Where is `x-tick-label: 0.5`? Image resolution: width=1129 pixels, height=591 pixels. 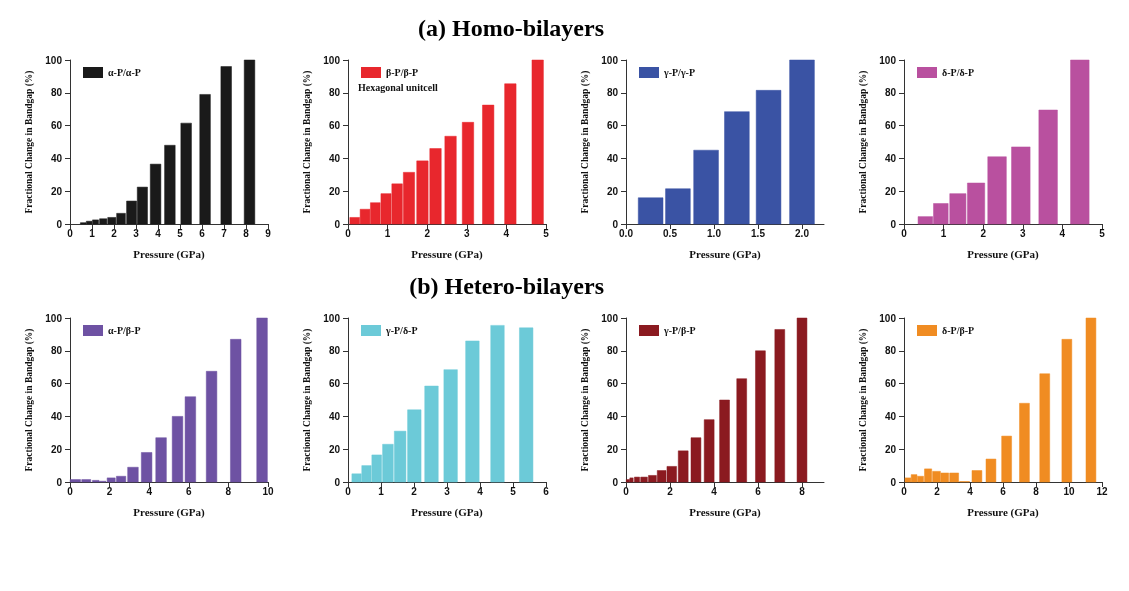 x-tick-label: 0.5 is located at coordinates (670, 233).